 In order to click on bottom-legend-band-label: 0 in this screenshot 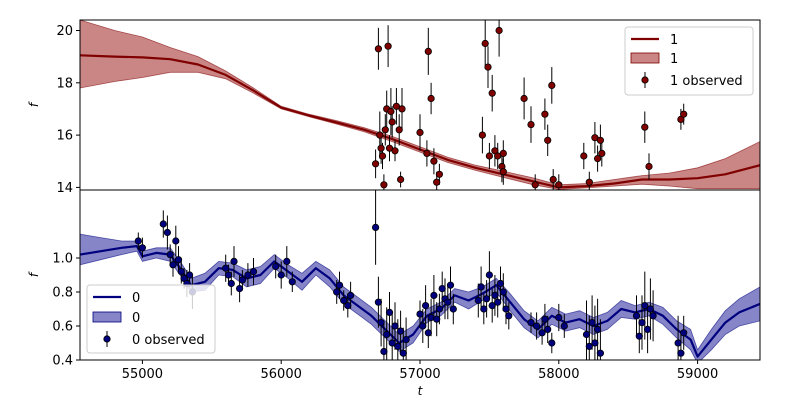, I will do `click(136, 318)`.